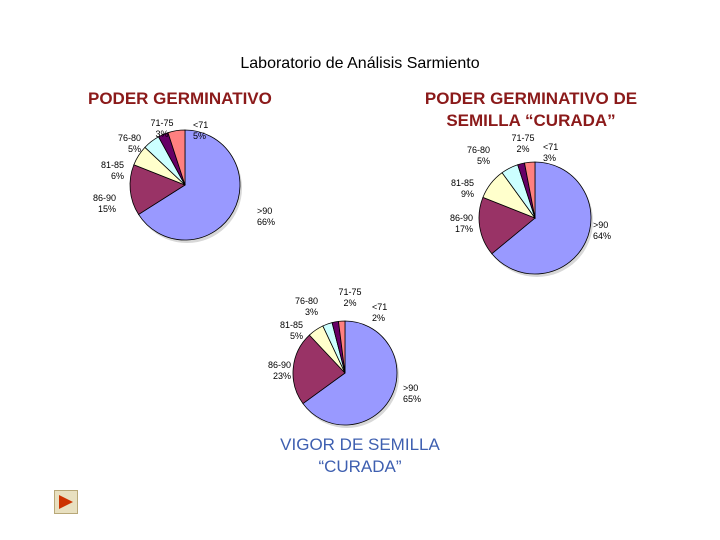  What do you see at coordinates (531, 109) in the screenshot?
I see `chart-title-poder-germinativo-curada: PODER GERMINATIVO DE SEMILLA “CURADA”` at bounding box center [531, 109].